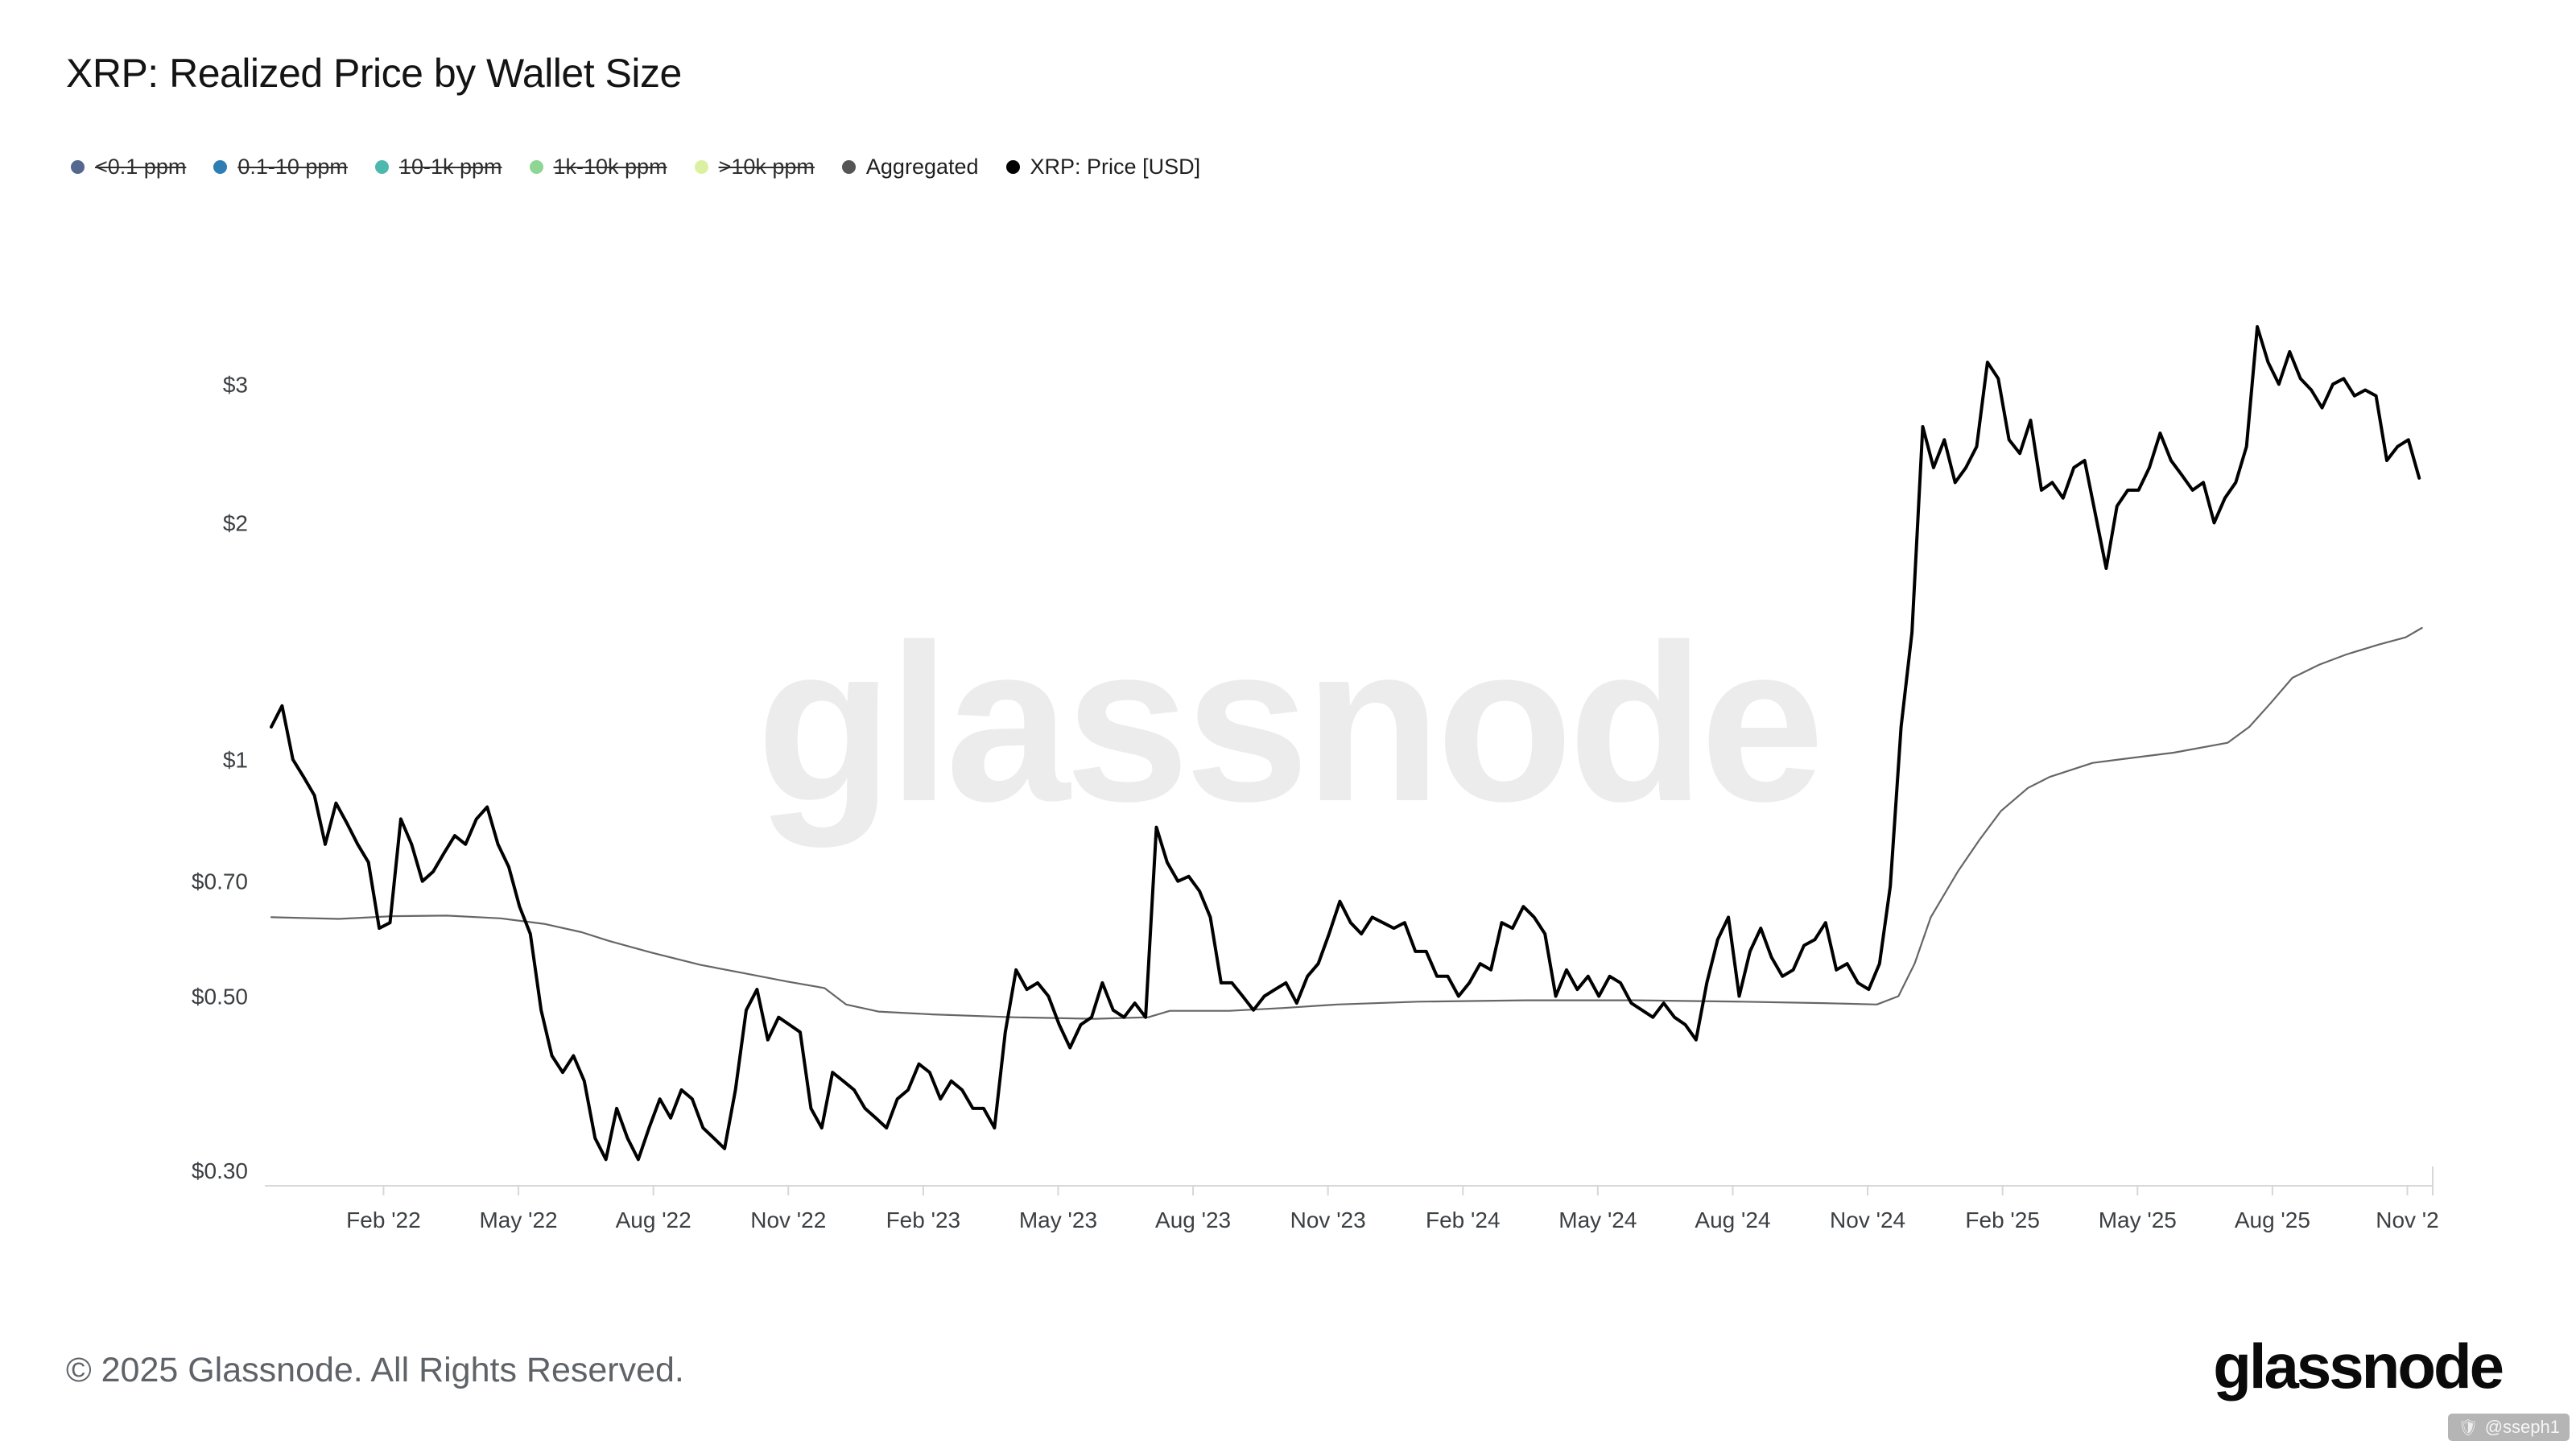  Describe the element at coordinates (922, 167) in the screenshot. I see `legend-label: Aggregated` at that location.